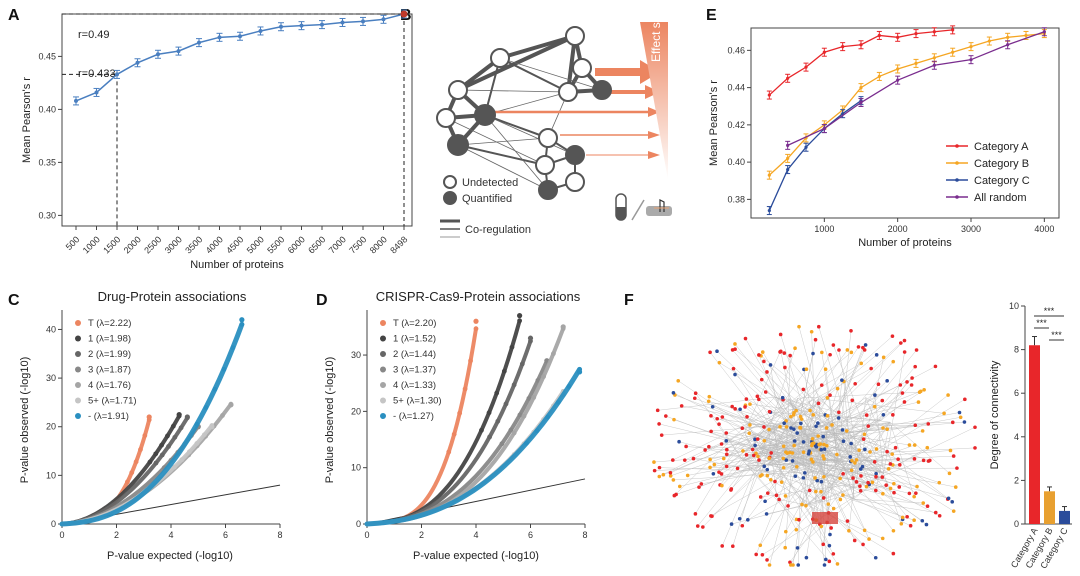 The height and width of the screenshot is (576, 1080). Describe the element at coordinates (957, 180) in the screenshot. I see `chart-e-legend-marker` at that location.